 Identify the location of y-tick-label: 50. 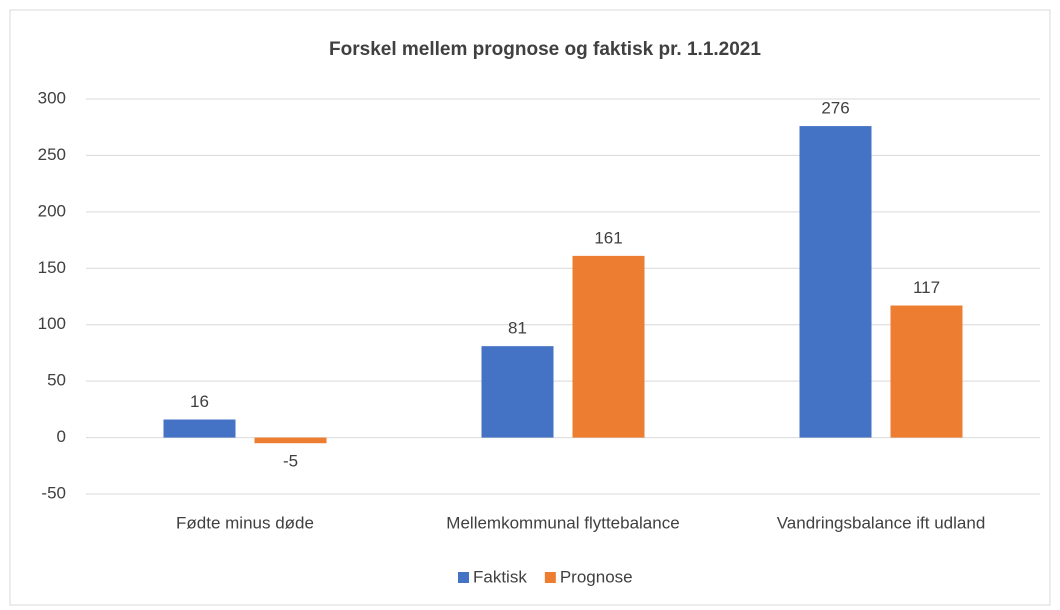
(56, 380).